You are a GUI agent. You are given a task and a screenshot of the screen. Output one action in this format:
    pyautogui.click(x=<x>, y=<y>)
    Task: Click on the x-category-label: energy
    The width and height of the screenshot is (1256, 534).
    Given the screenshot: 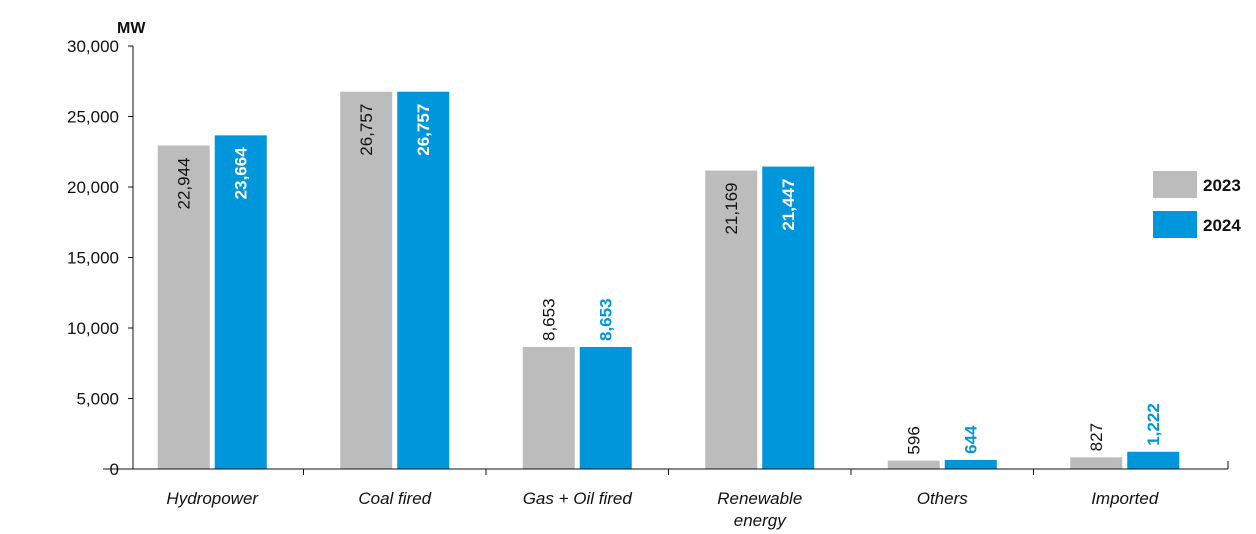 What is the action you would take?
    pyautogui.click(x=760, y=520)
    